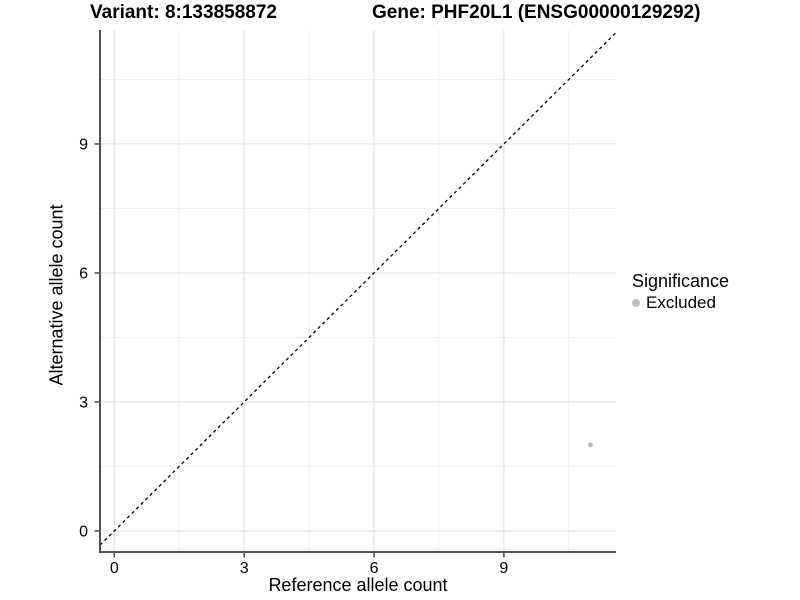 The image size is (800, 600). I want to click on y-axis-title: Alternative allele count, so click(56, 295).